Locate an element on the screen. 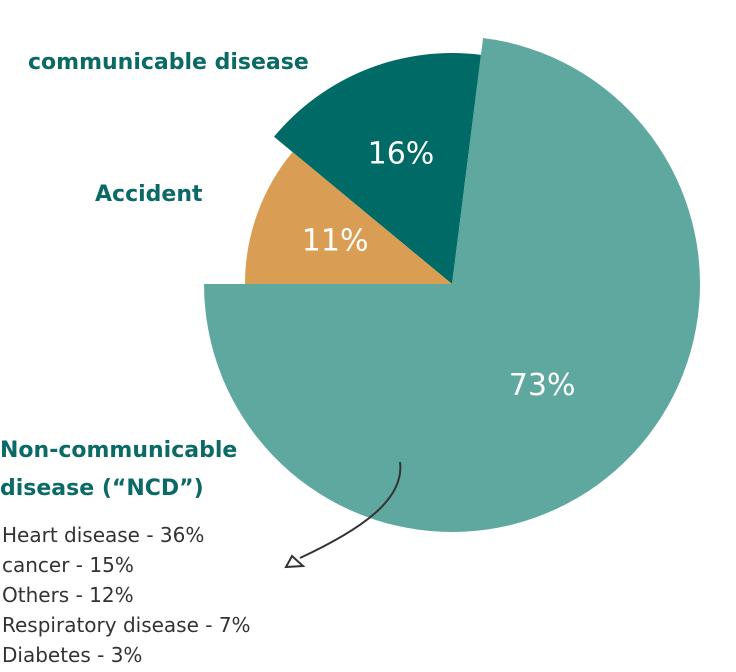 This screenshot has width=736, height=672. breakdown-item: Others - 12% is located at coordinates (68, 595).